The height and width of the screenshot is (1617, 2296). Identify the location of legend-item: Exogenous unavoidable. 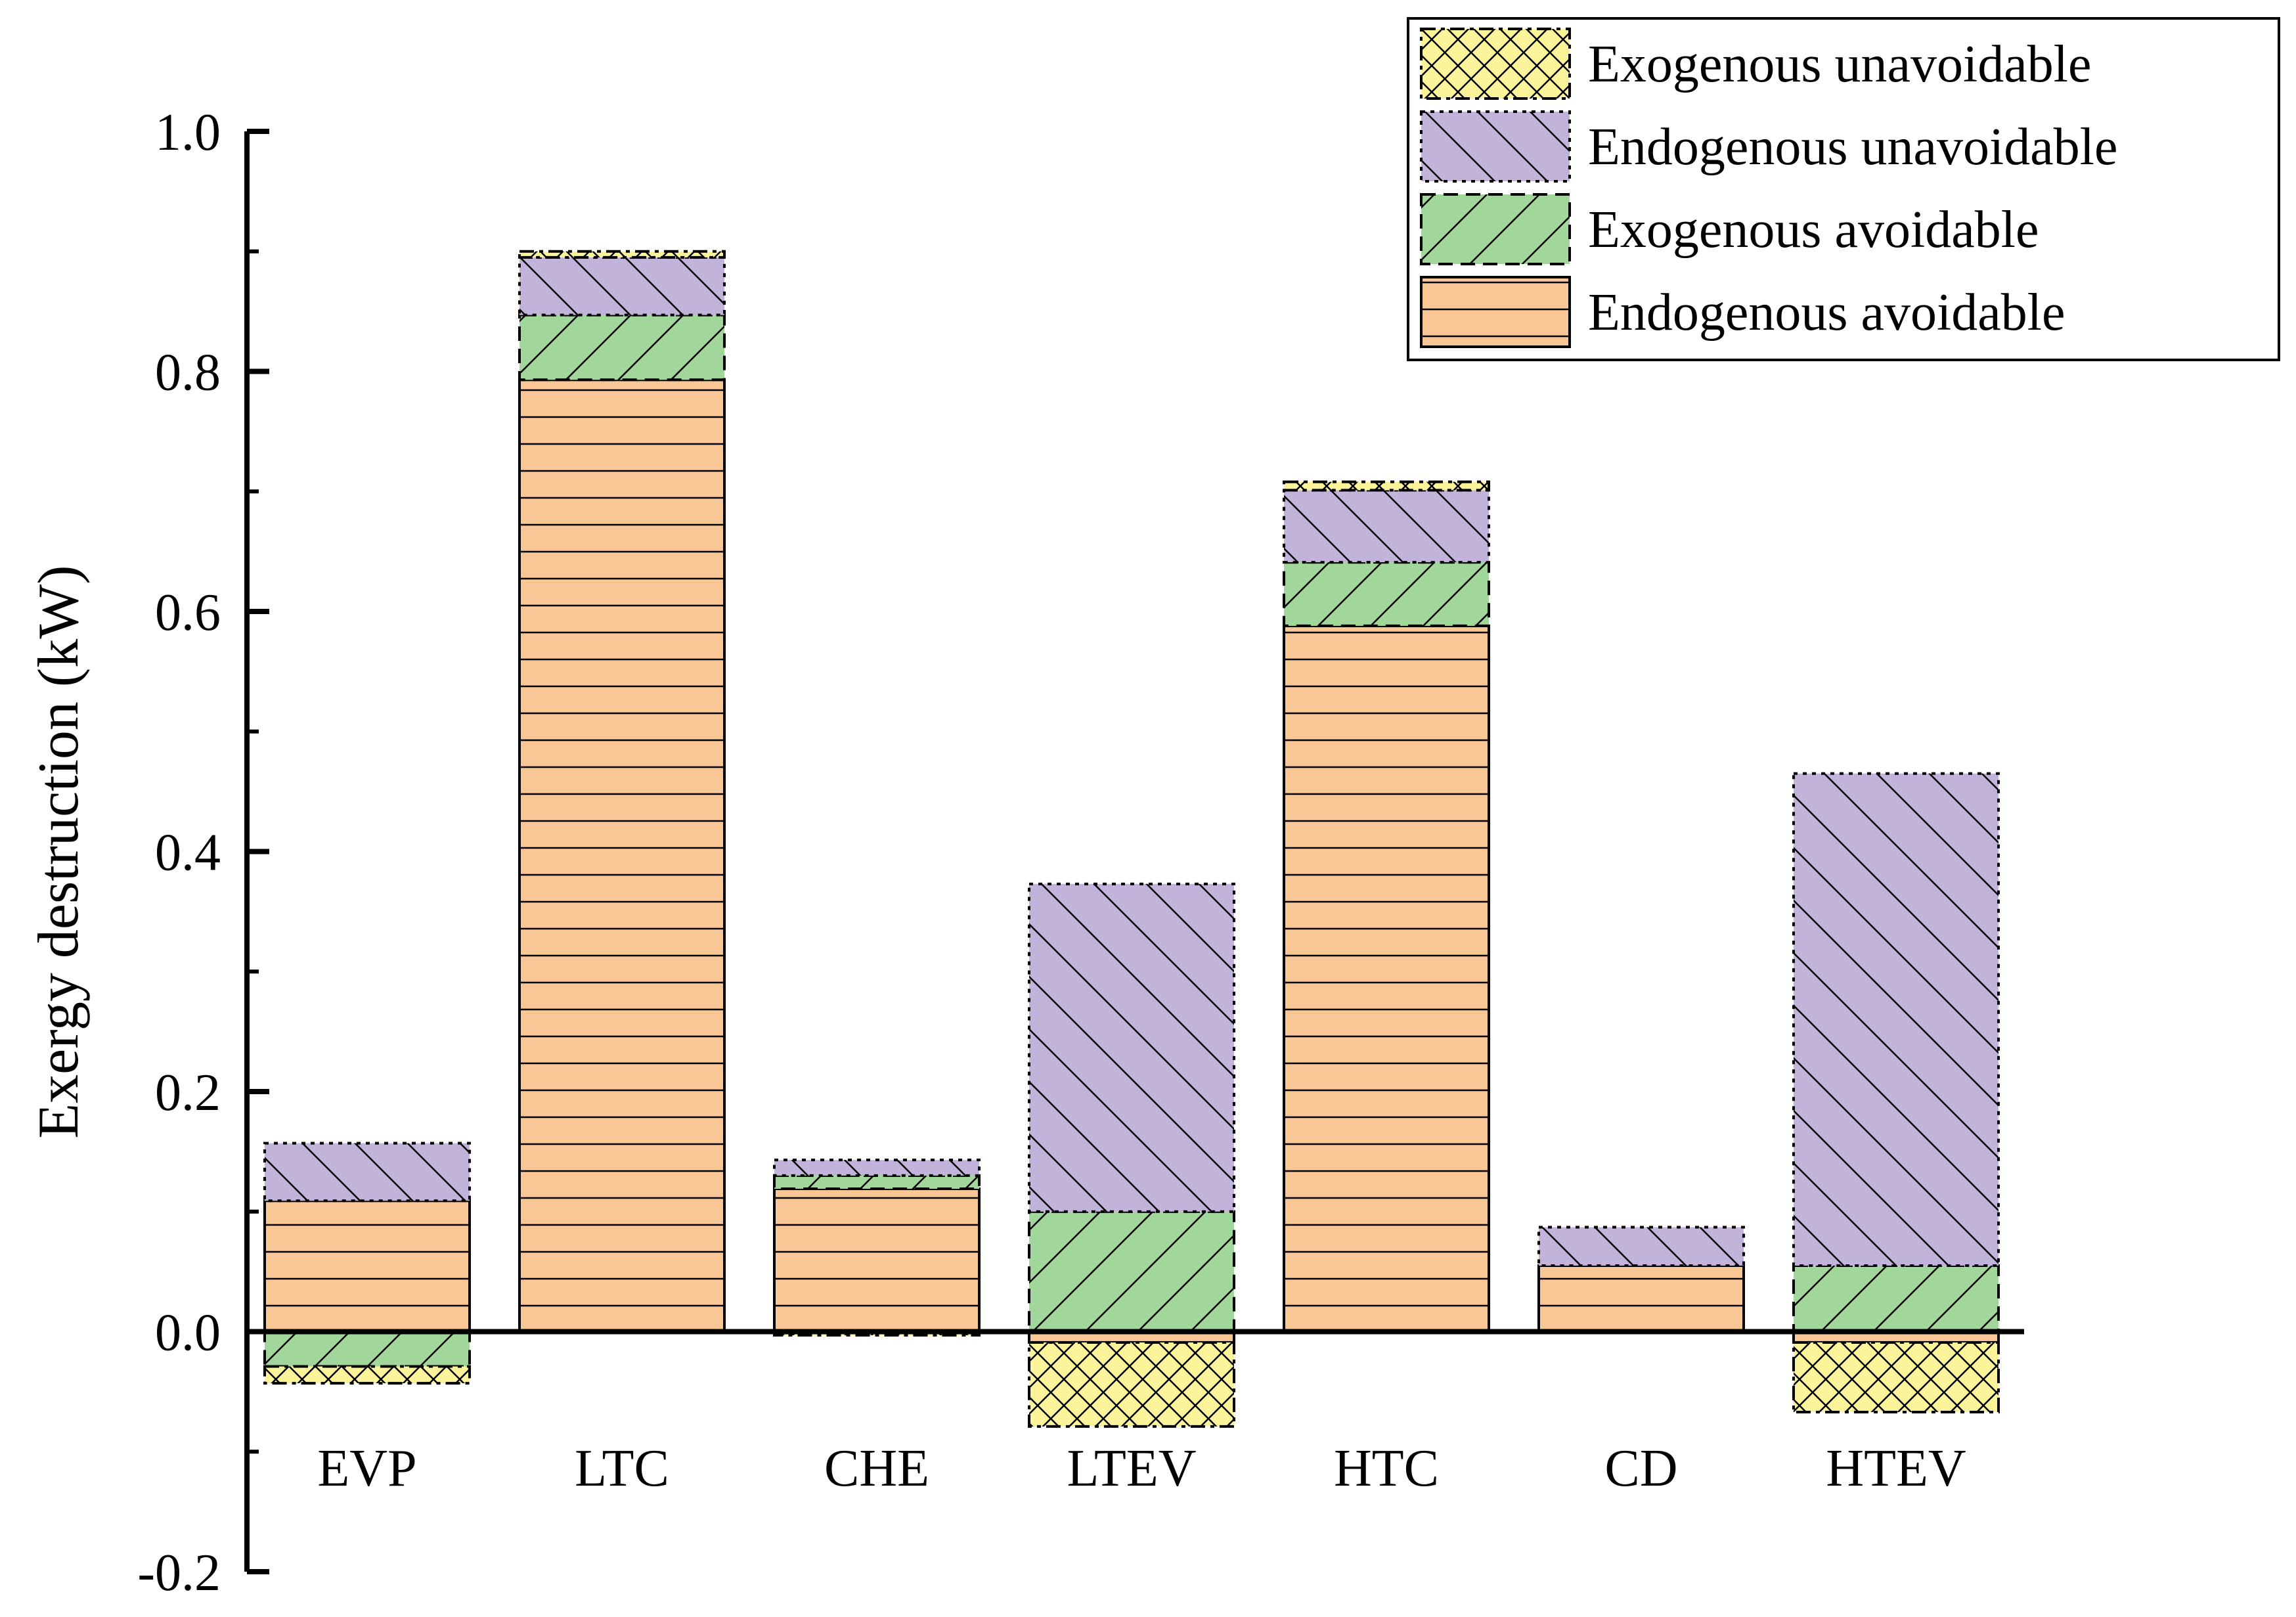
(1755, 64).